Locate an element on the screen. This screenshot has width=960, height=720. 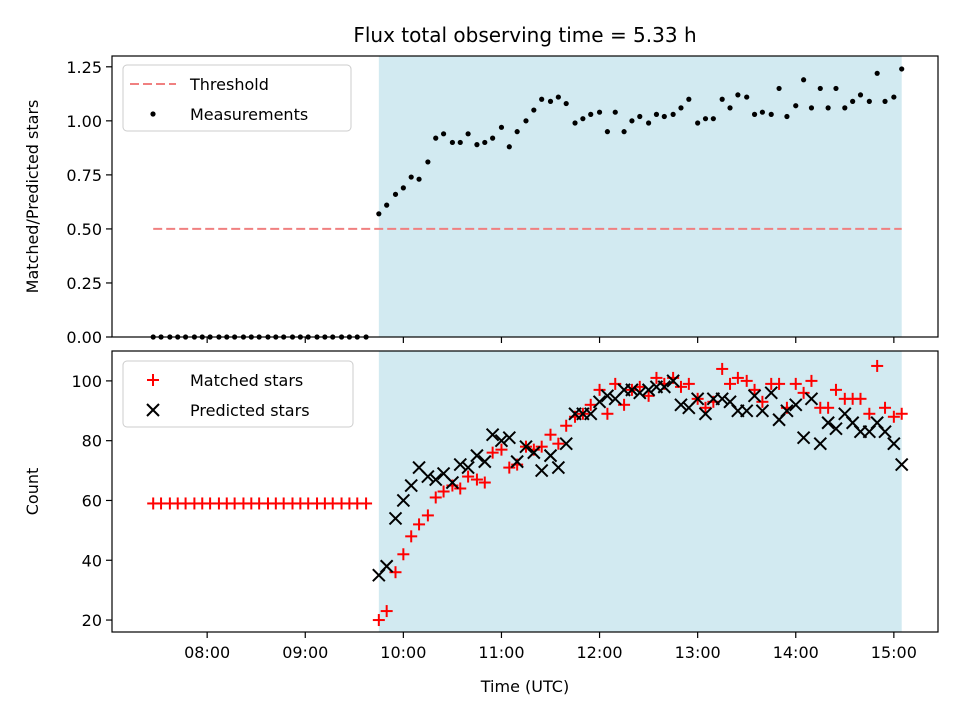
count-y-tick-label: 40 is located at coordinates (92, 560).